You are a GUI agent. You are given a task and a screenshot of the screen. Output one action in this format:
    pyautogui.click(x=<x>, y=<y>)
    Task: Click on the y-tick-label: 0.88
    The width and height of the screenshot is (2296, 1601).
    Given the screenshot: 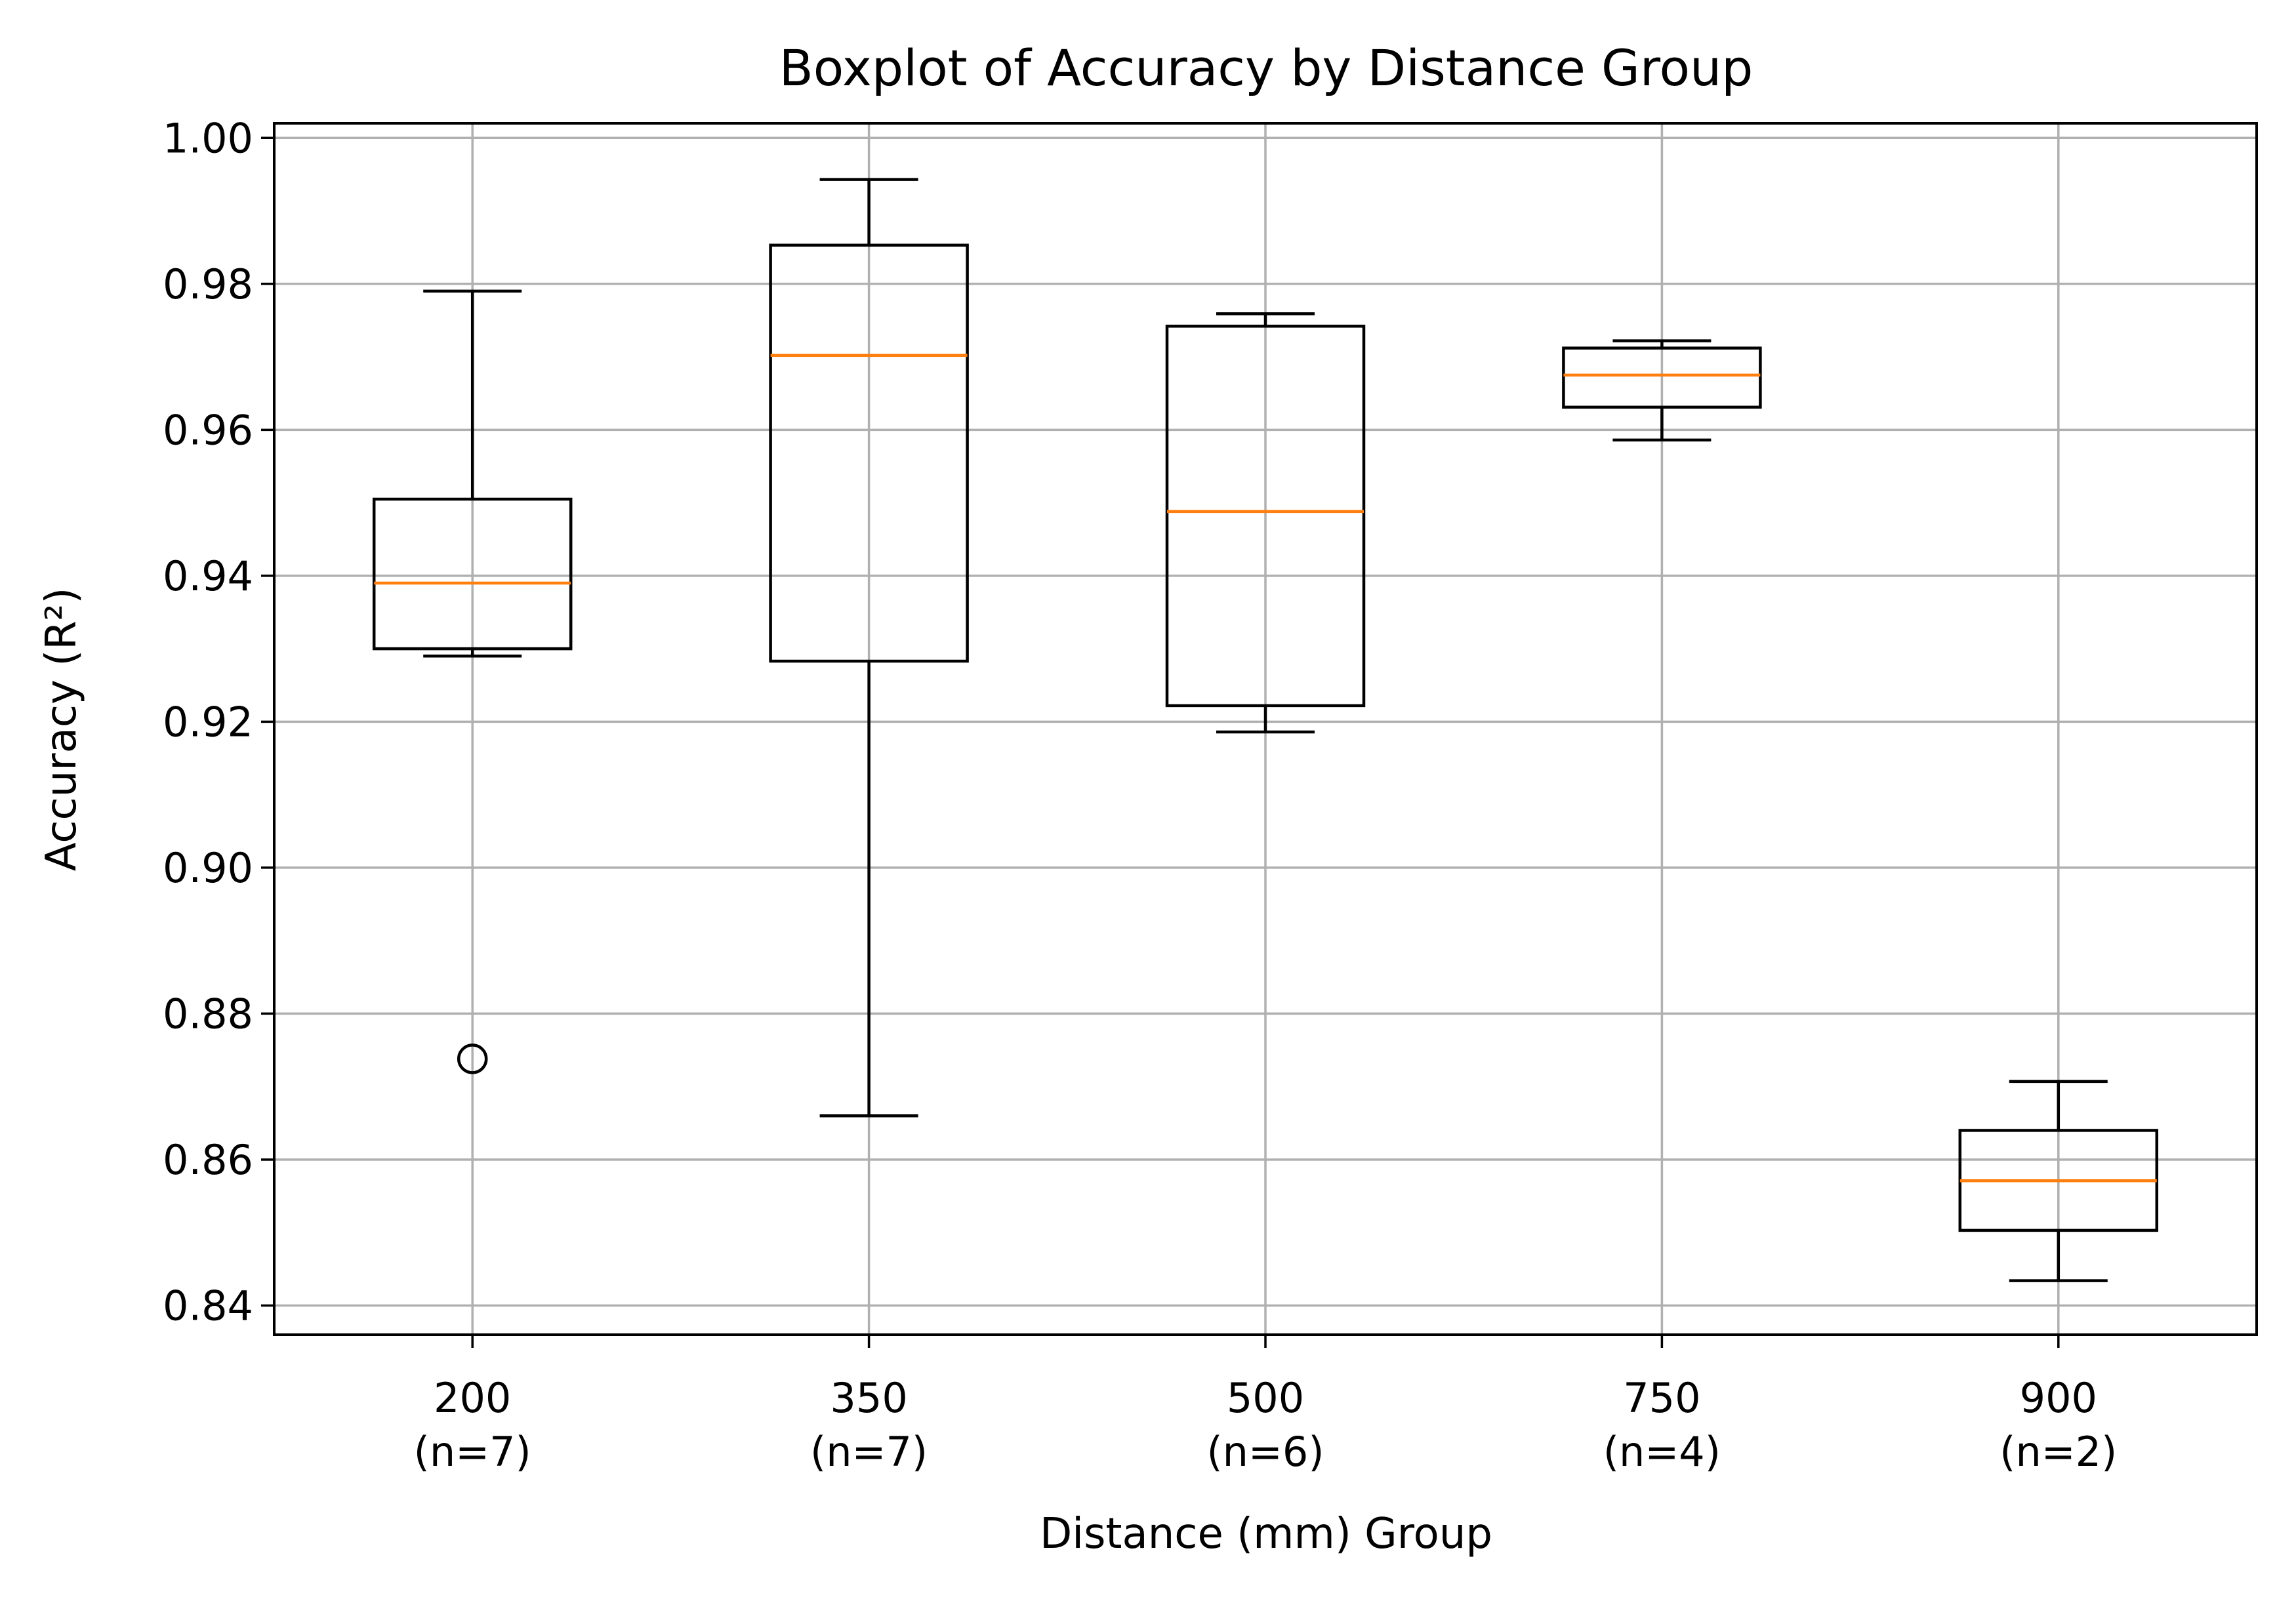 What is the action you would take?
    pyautogui.click(x=208, y=1014)
    